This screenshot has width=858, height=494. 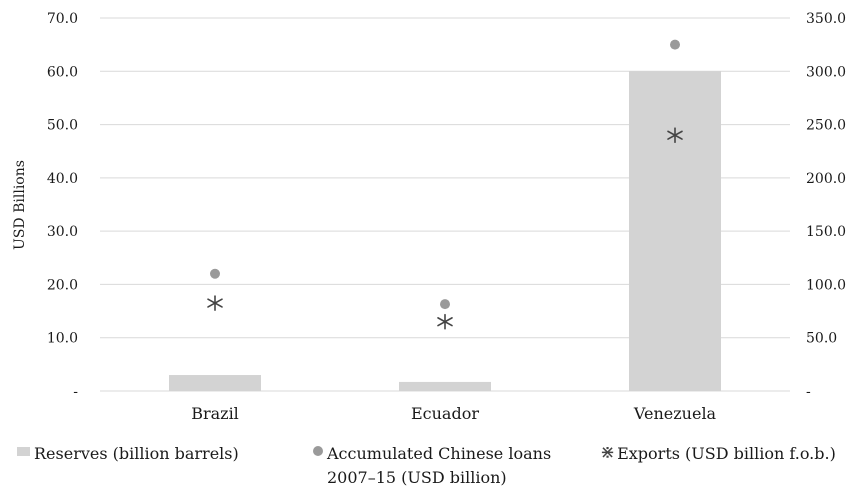 I want to click on left-tick-label: -, so click(x=75, y=392).